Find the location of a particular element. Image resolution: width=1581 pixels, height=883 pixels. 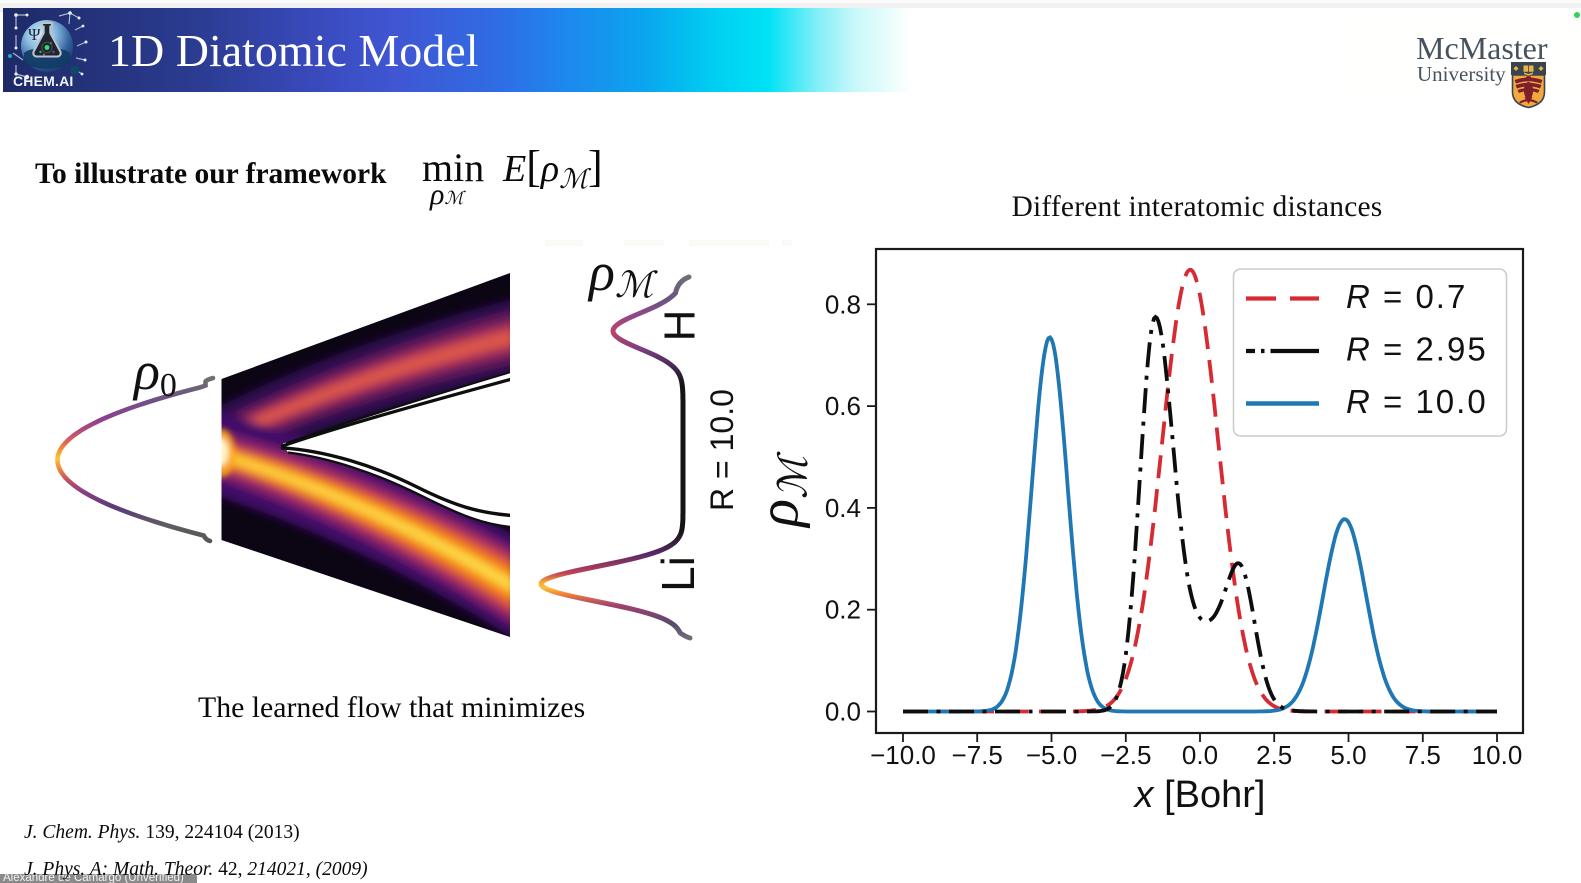

svg-text: x [Bohr] is located at coordinates (1199, 795).